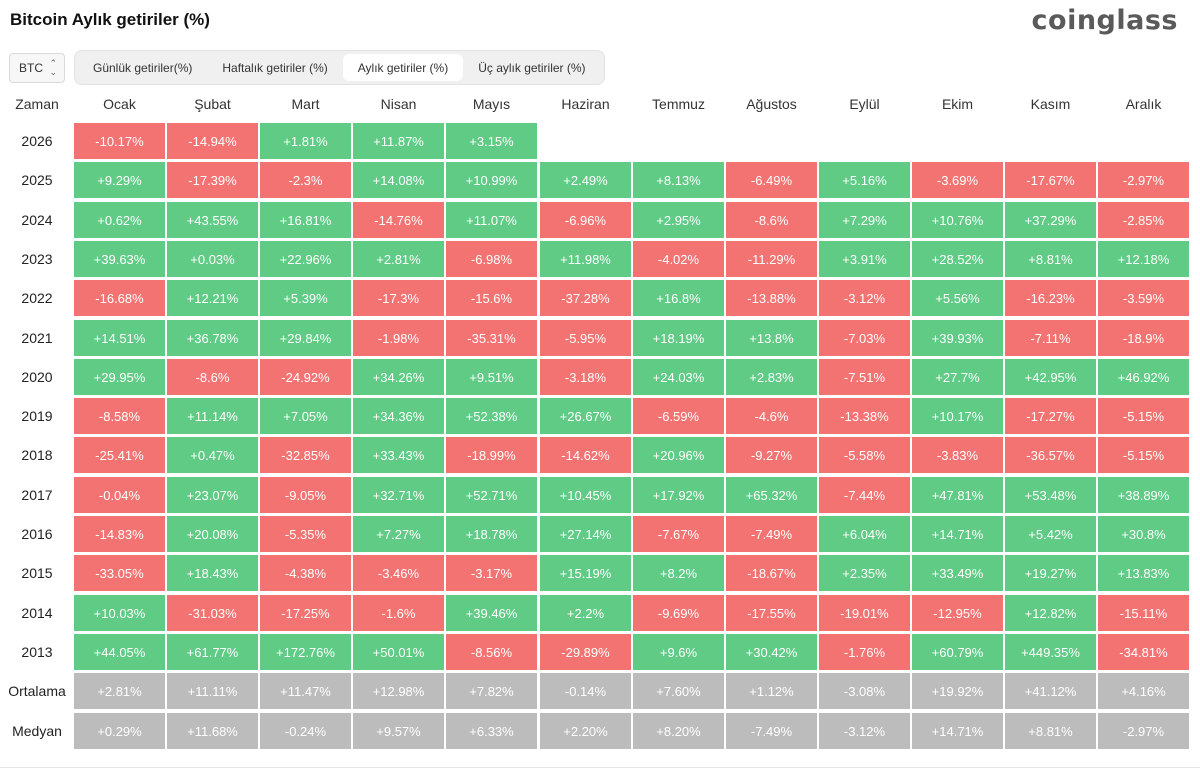 The width and height of the screenshot is (1200, 774). What do you see at coordinates (212, 652) in the screenshot?
I see `return-cell: +61.77%` at bounding box center [212, 652].